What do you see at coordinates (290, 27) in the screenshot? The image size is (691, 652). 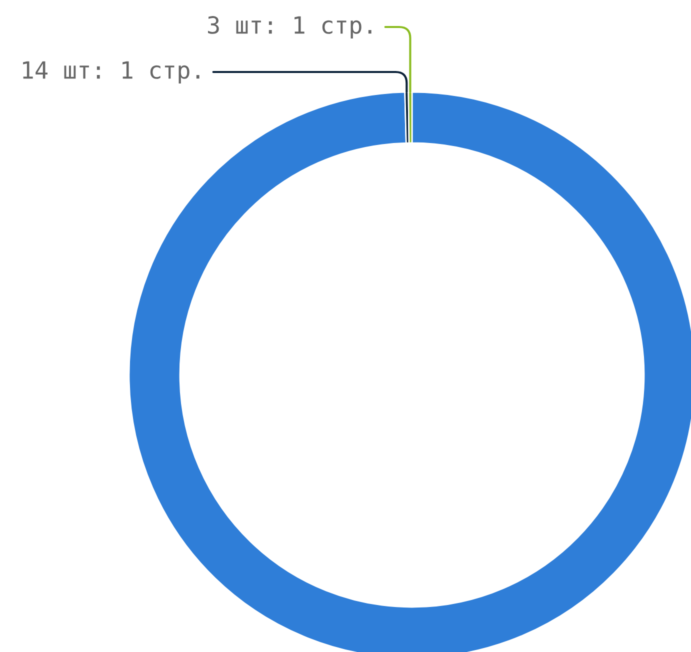 I see `slice-label: 3 шт: 1 стр.` at bounding box center [290, 27].